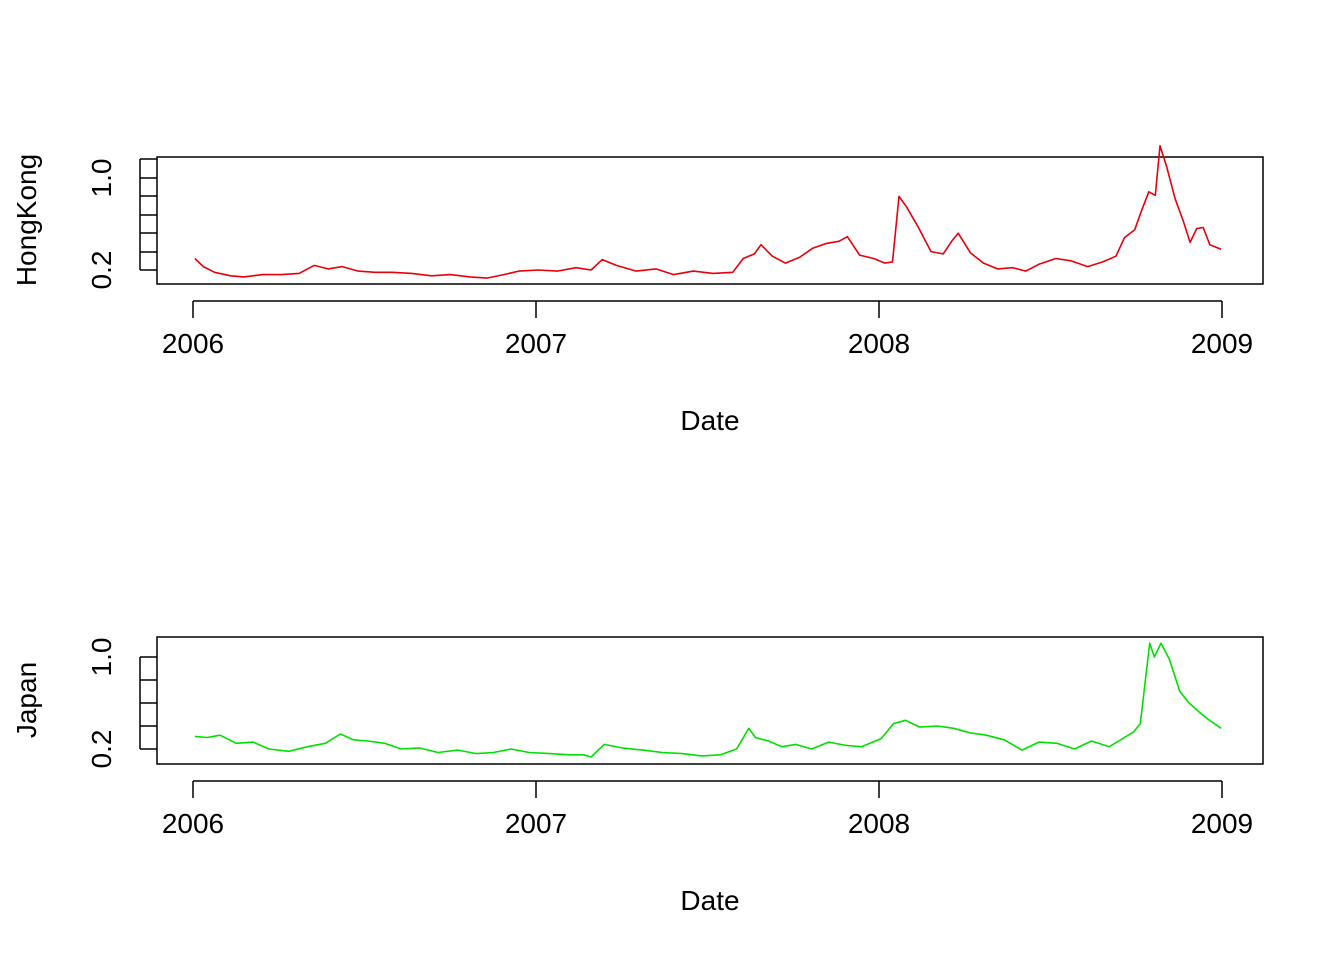  Describe the element at coordinates (26, 220) in the screenshot. I see `y-axis-label: HongKong` at that location.